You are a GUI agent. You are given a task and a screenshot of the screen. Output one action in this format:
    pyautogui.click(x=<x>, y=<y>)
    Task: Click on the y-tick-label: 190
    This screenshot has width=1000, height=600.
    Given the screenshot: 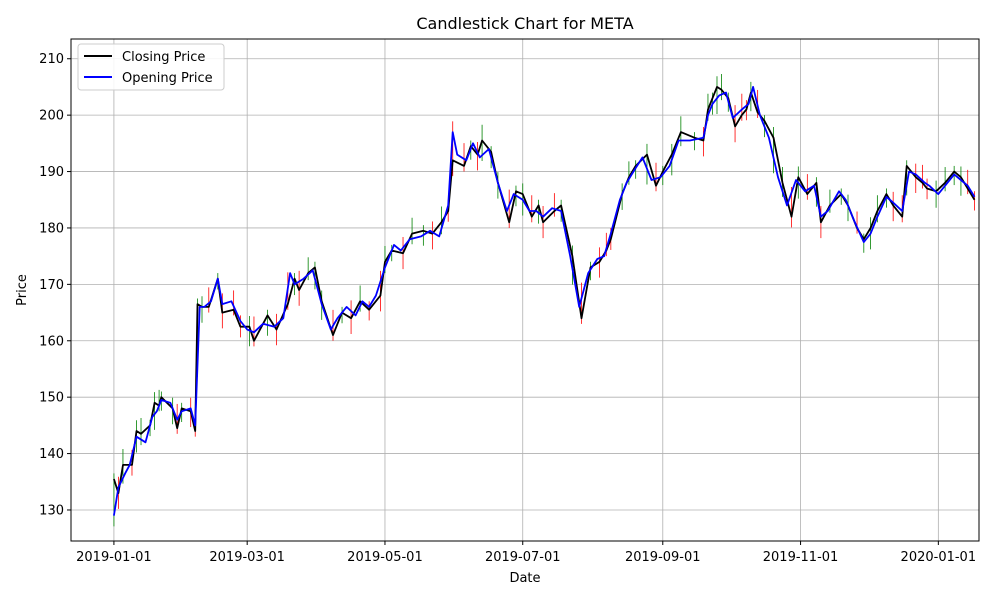 What is the action you would take?
    pyautogui.click(x=51, y=172)
    